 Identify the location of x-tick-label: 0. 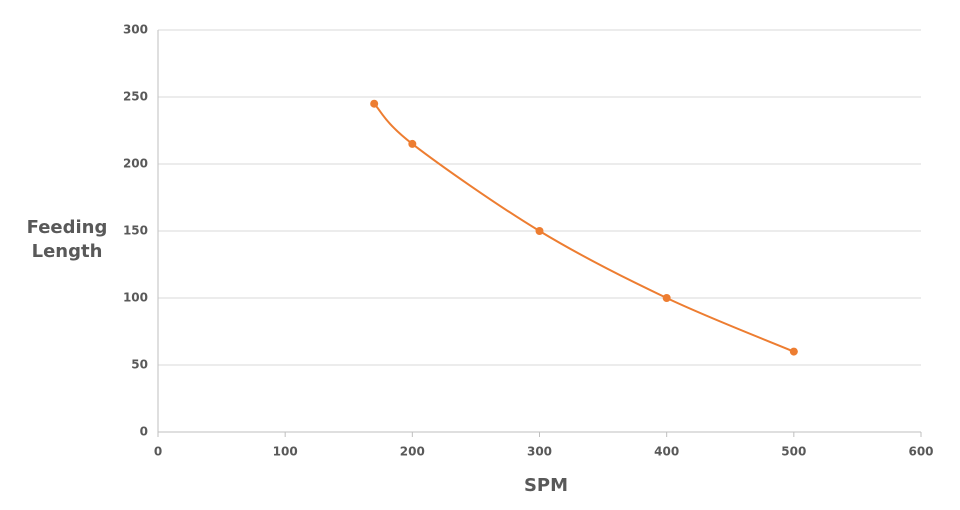
(158, 452).